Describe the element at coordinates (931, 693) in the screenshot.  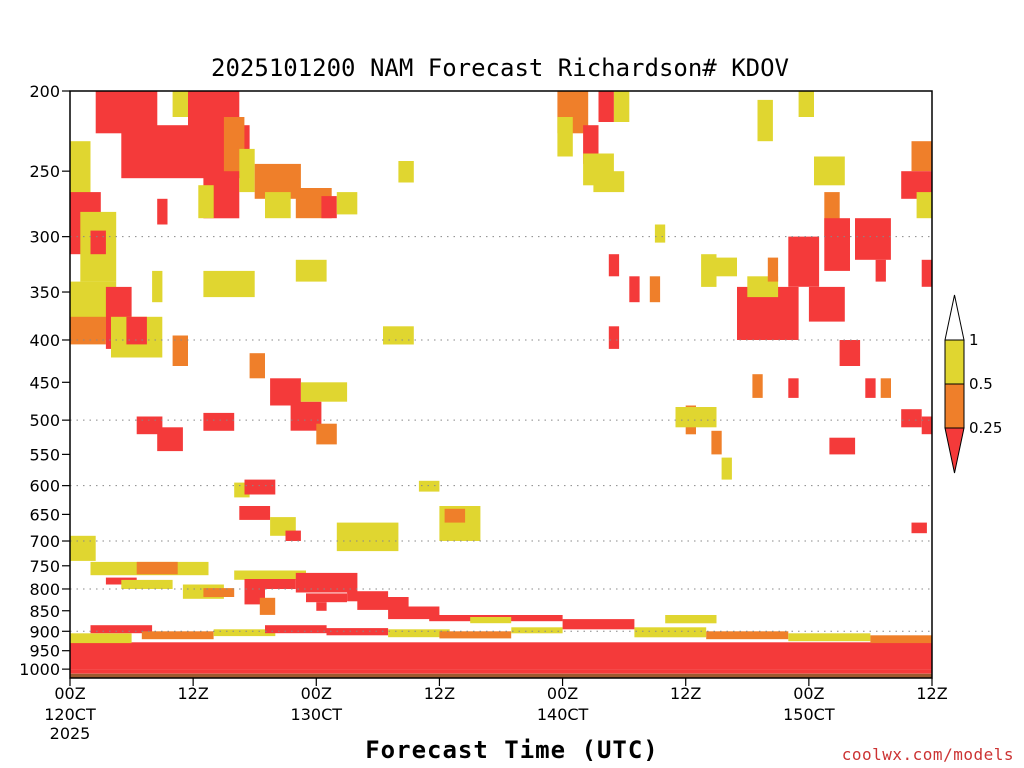
I see `x-tick-label-84: 12Z` at that location.